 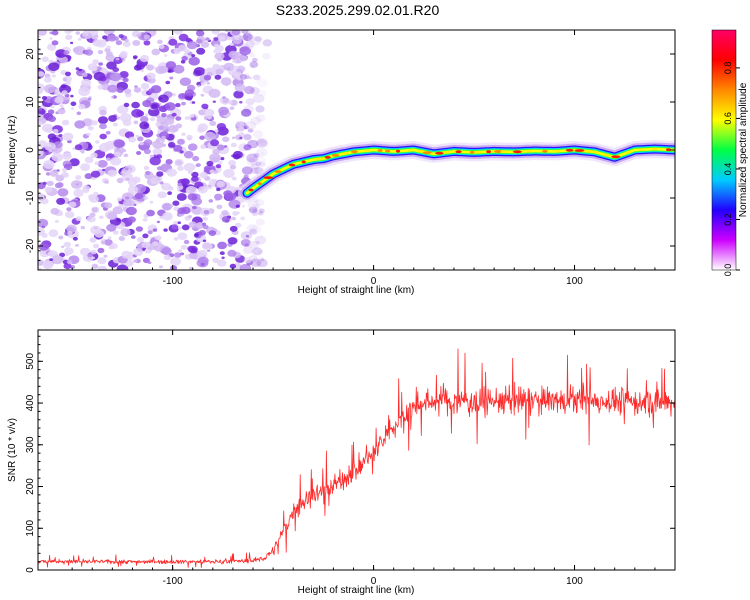 What do you see at coordinates (724, 150) in the screenshot?
I see `colorbar-gradient` at bounding box center [724, 150].